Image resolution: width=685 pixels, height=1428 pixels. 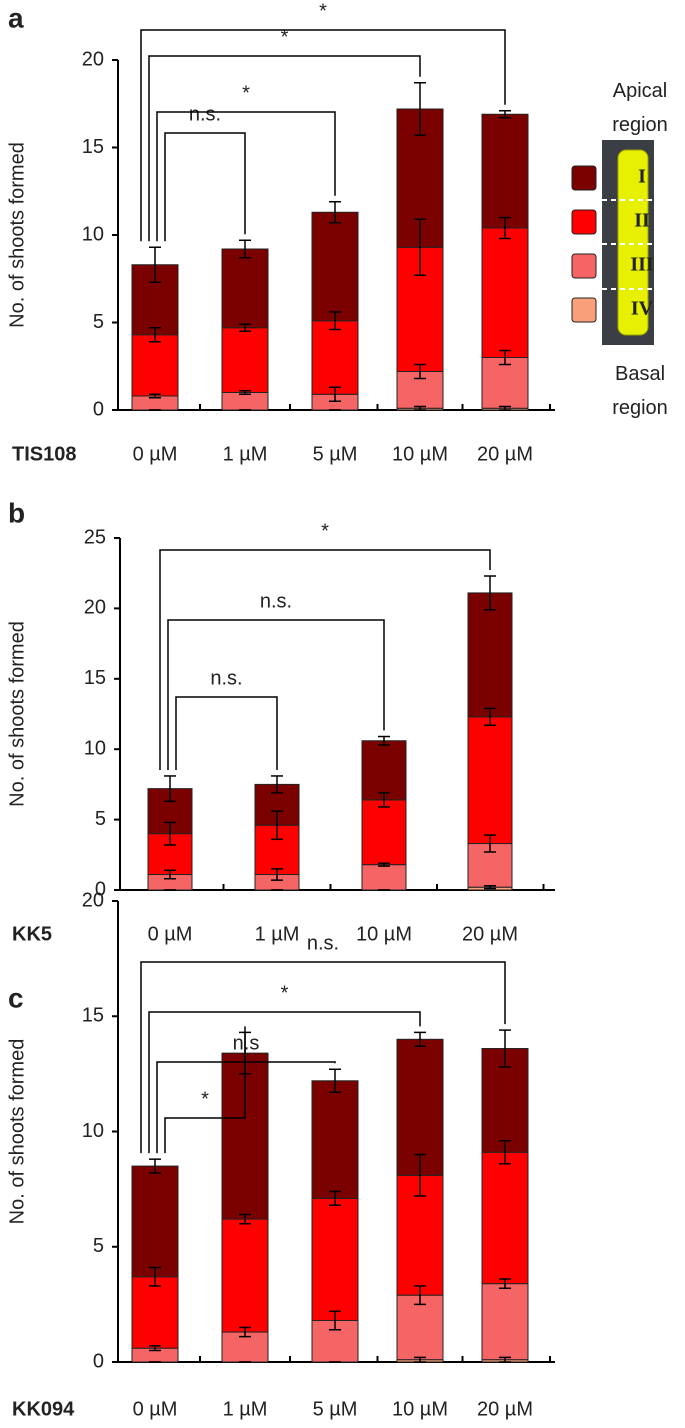 I want to click on legend-label: III, so click(x=642, y=265).